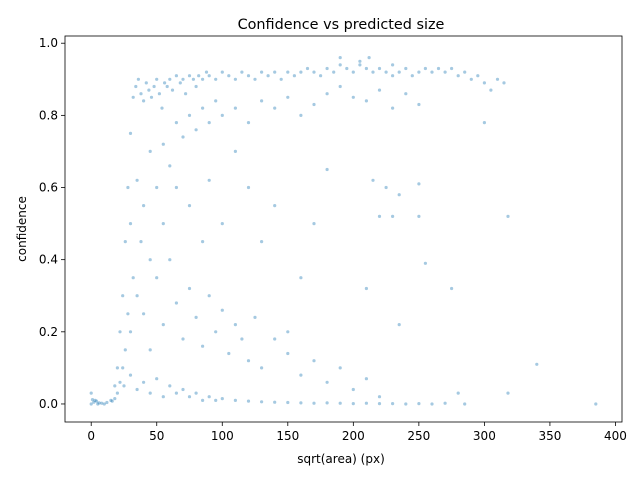  Describe the element at coordinates (48, 115) in the screenshot. I see `y-tick-label: 0.8` at that location.